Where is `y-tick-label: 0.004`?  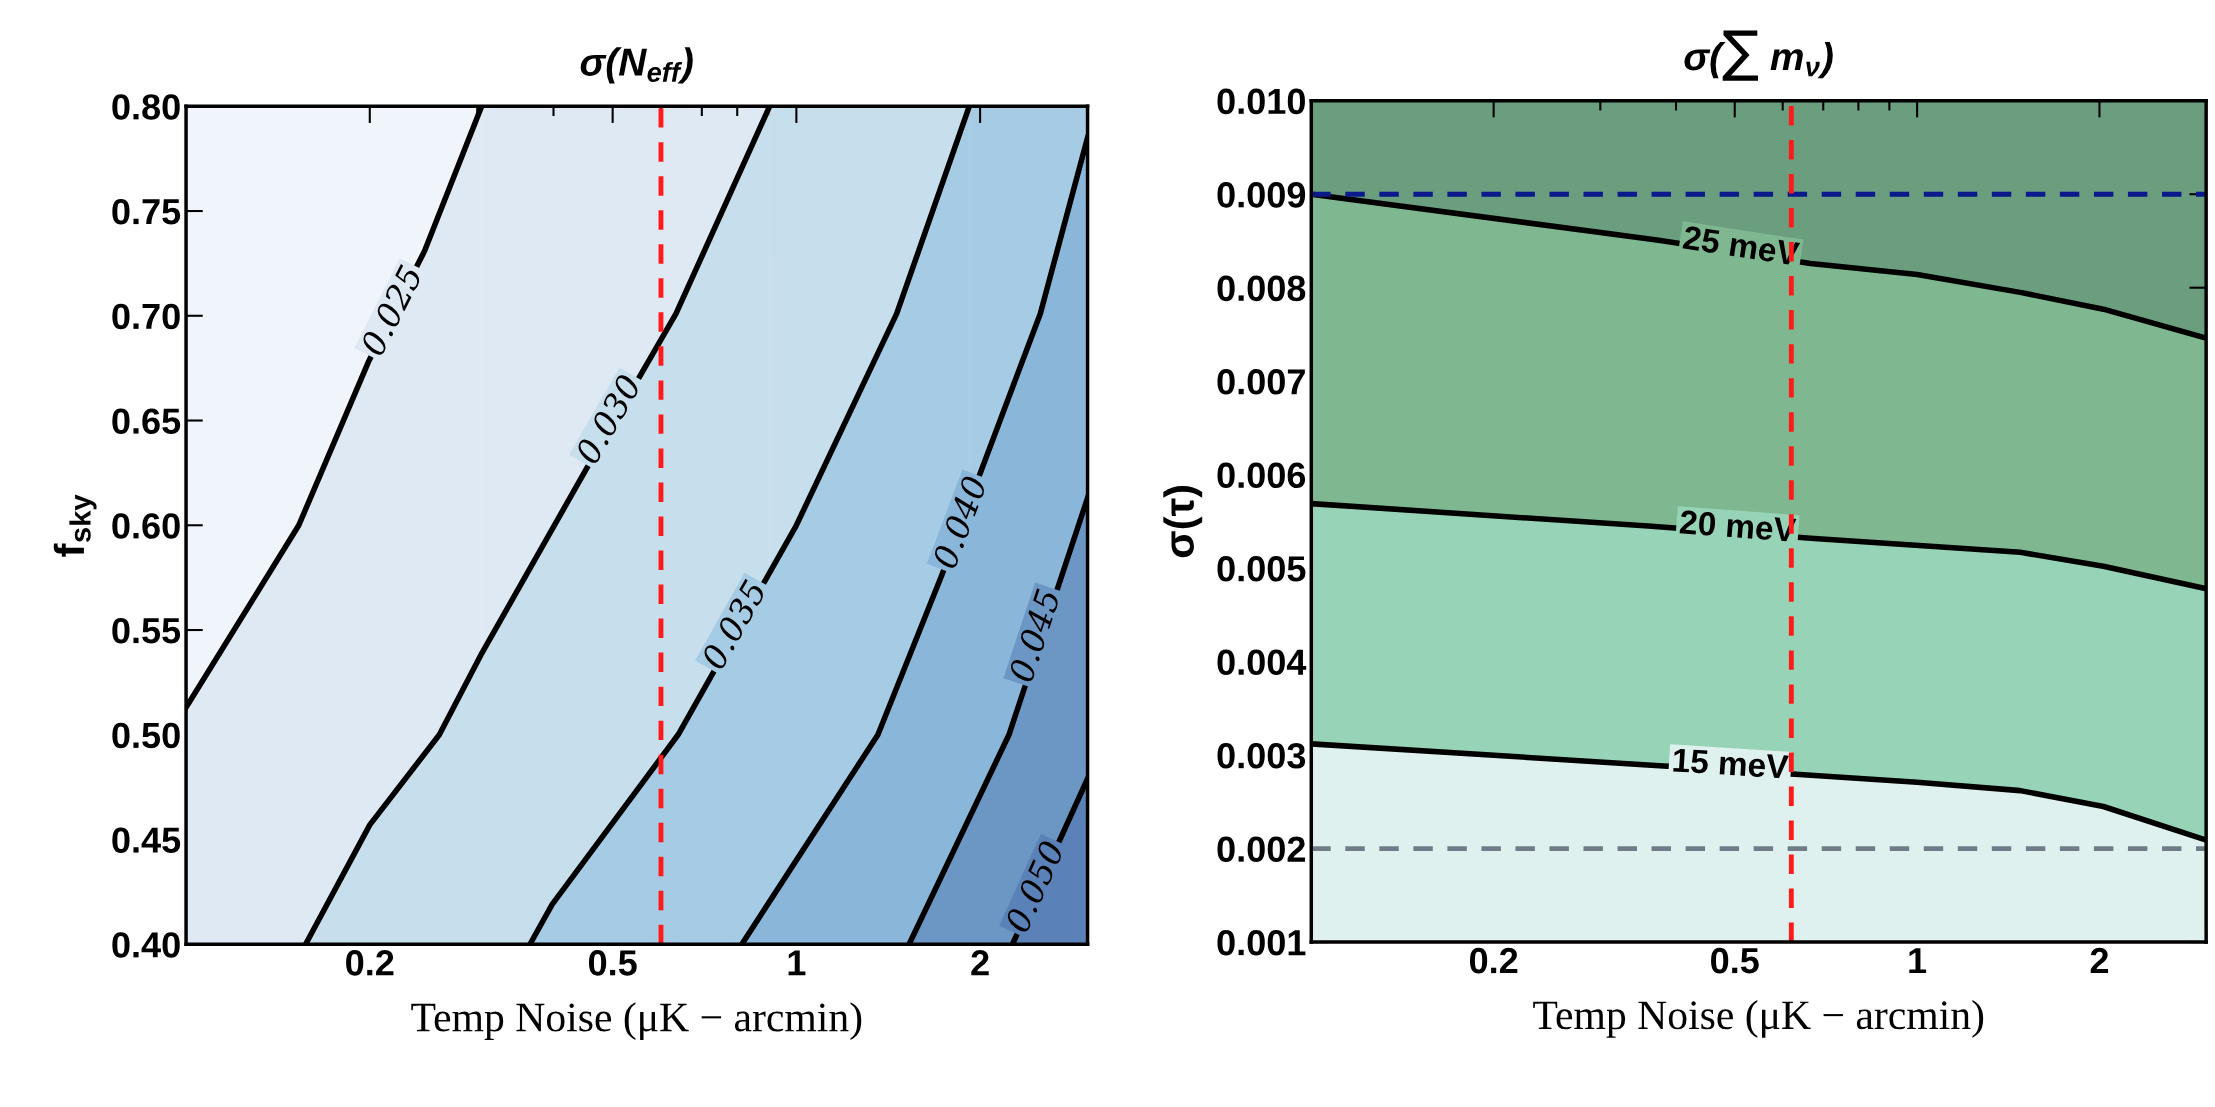 y-tick-label: 0.004 is located at coordinates (1262, 662).